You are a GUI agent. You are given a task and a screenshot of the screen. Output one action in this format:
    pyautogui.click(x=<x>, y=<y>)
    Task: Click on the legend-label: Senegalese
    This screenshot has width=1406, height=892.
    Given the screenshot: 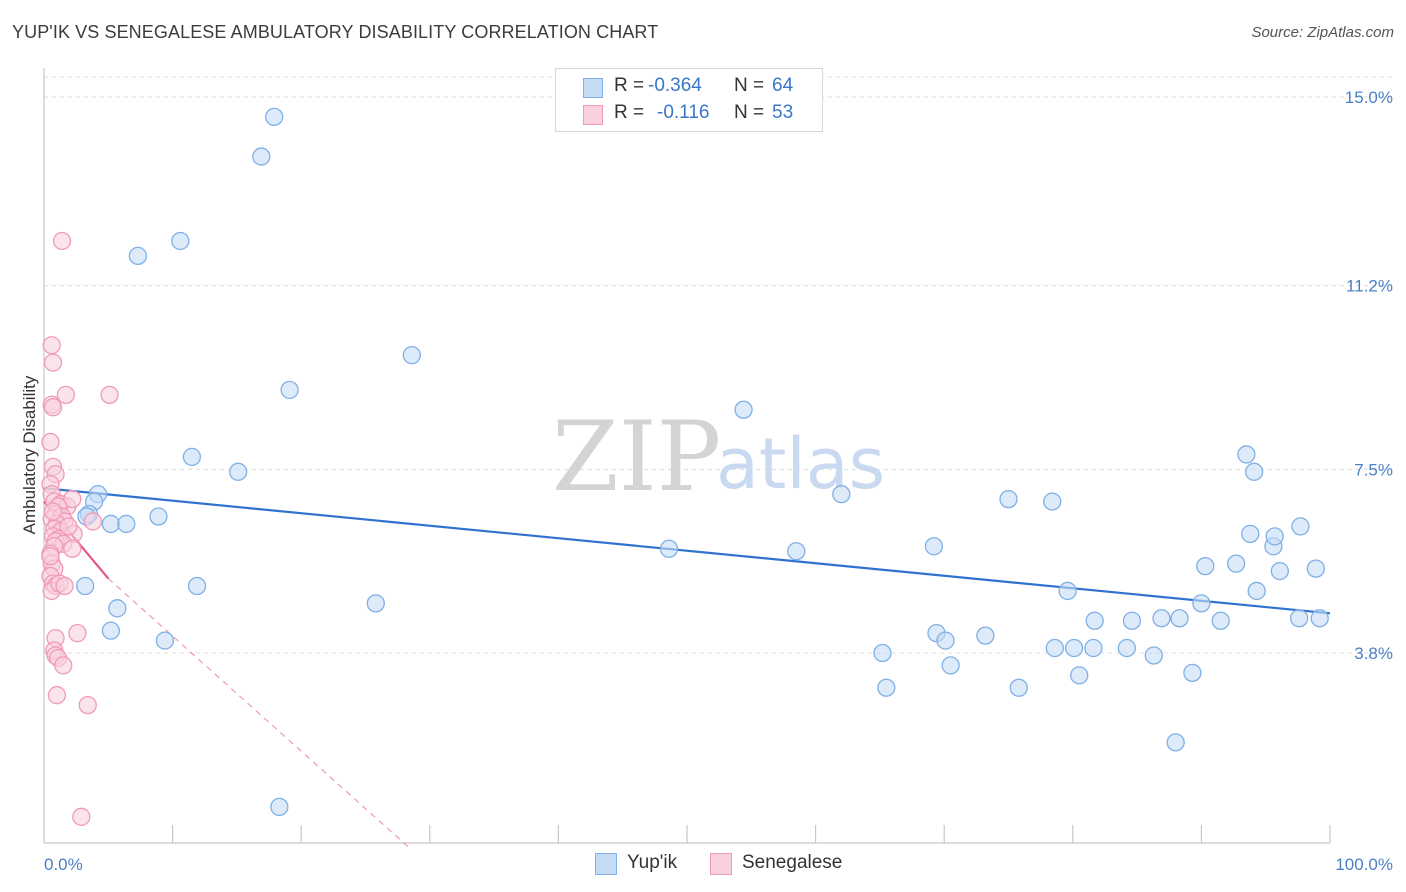 What is the action you would take?
    pyautogui.click(x=792, y=862)
    